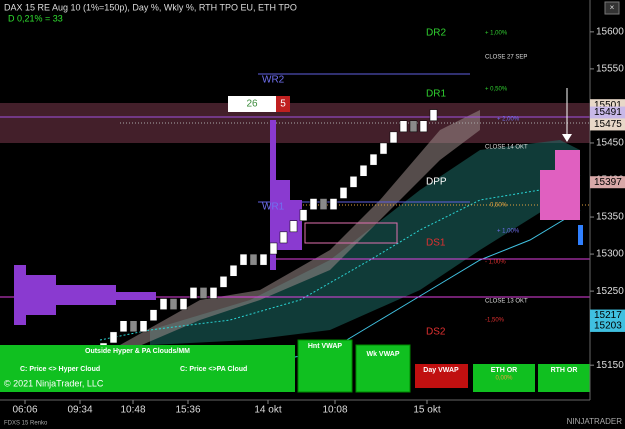  Describe the element at coordinates (436, 332) in the screenshot. I see `level-label: DS2` at that location.